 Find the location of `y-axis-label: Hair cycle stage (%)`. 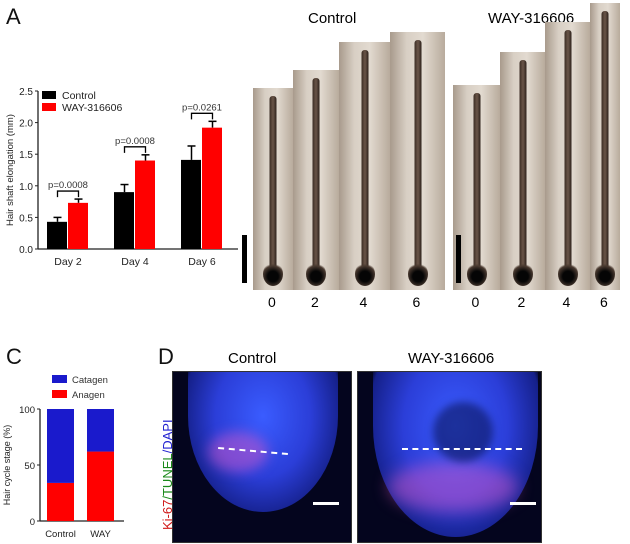

y-axis-label: Hair cycle stage (%) is located at coordinates (7, 465).